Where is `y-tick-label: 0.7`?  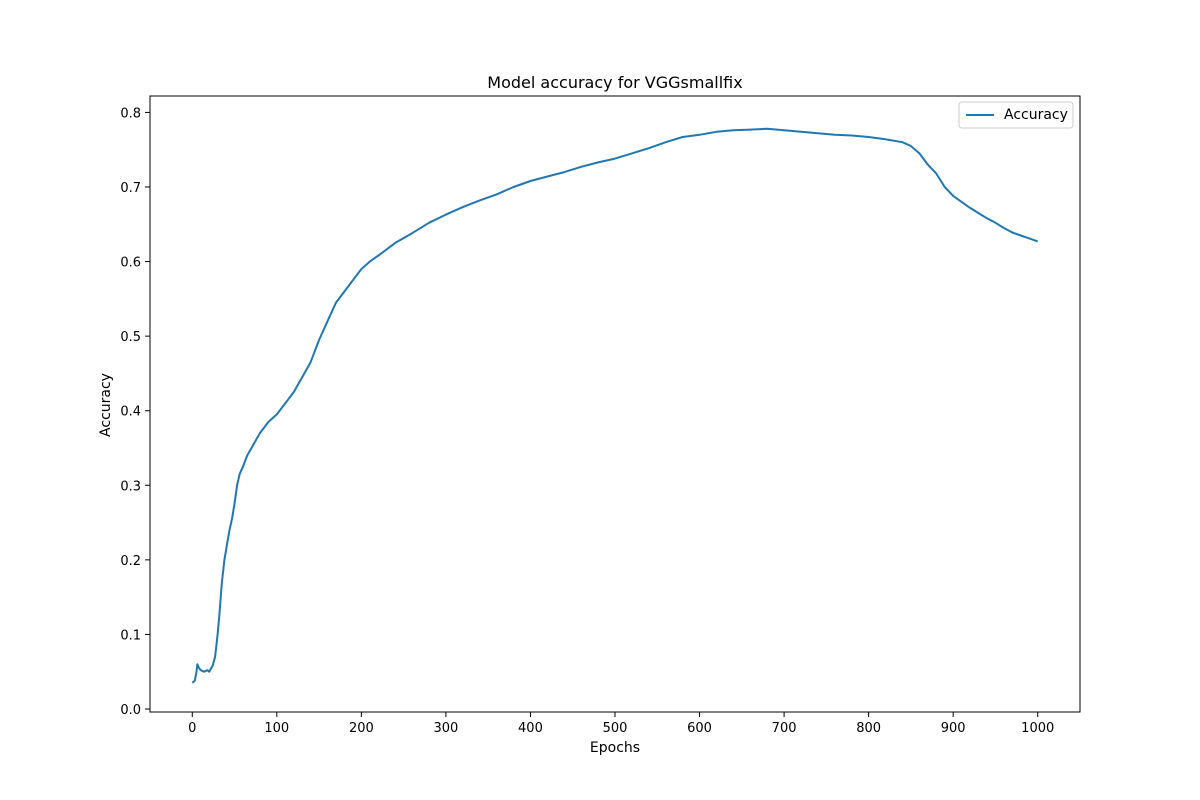 y-tick-label: 0.7 is located at coordinates (130, 188).